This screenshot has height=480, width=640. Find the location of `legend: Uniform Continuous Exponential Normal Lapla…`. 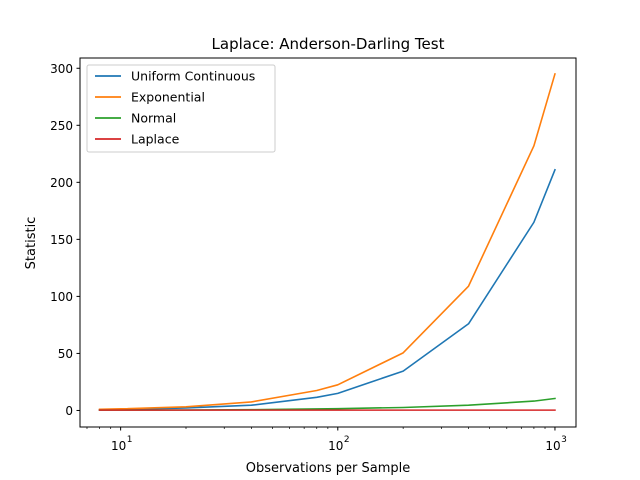

legend: Uniform Continuous Exponential Normal Lapla… is located at coordinates (181, 108).